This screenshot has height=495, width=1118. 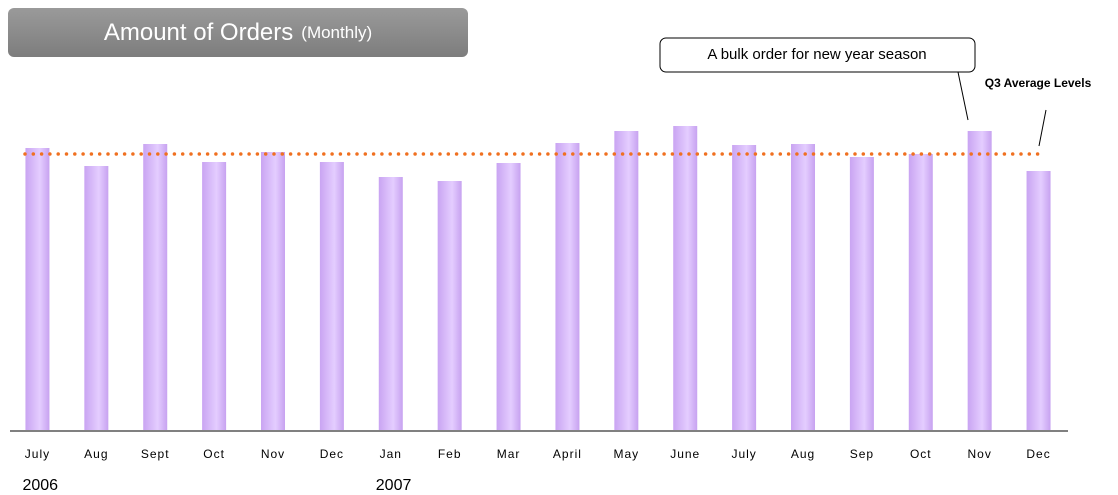 I want to click on annotation: A bulk order for new year season, so click(x=816, y=54).